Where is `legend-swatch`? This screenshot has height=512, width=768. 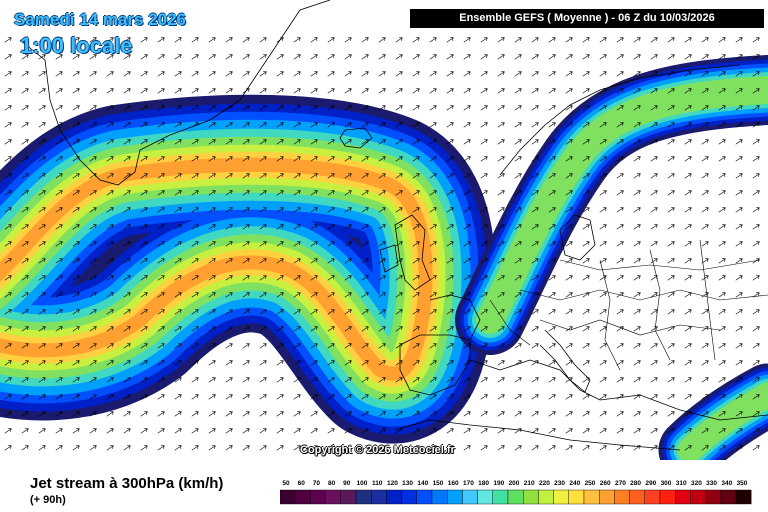 legend-swatch is located at coordinates (378, 497).